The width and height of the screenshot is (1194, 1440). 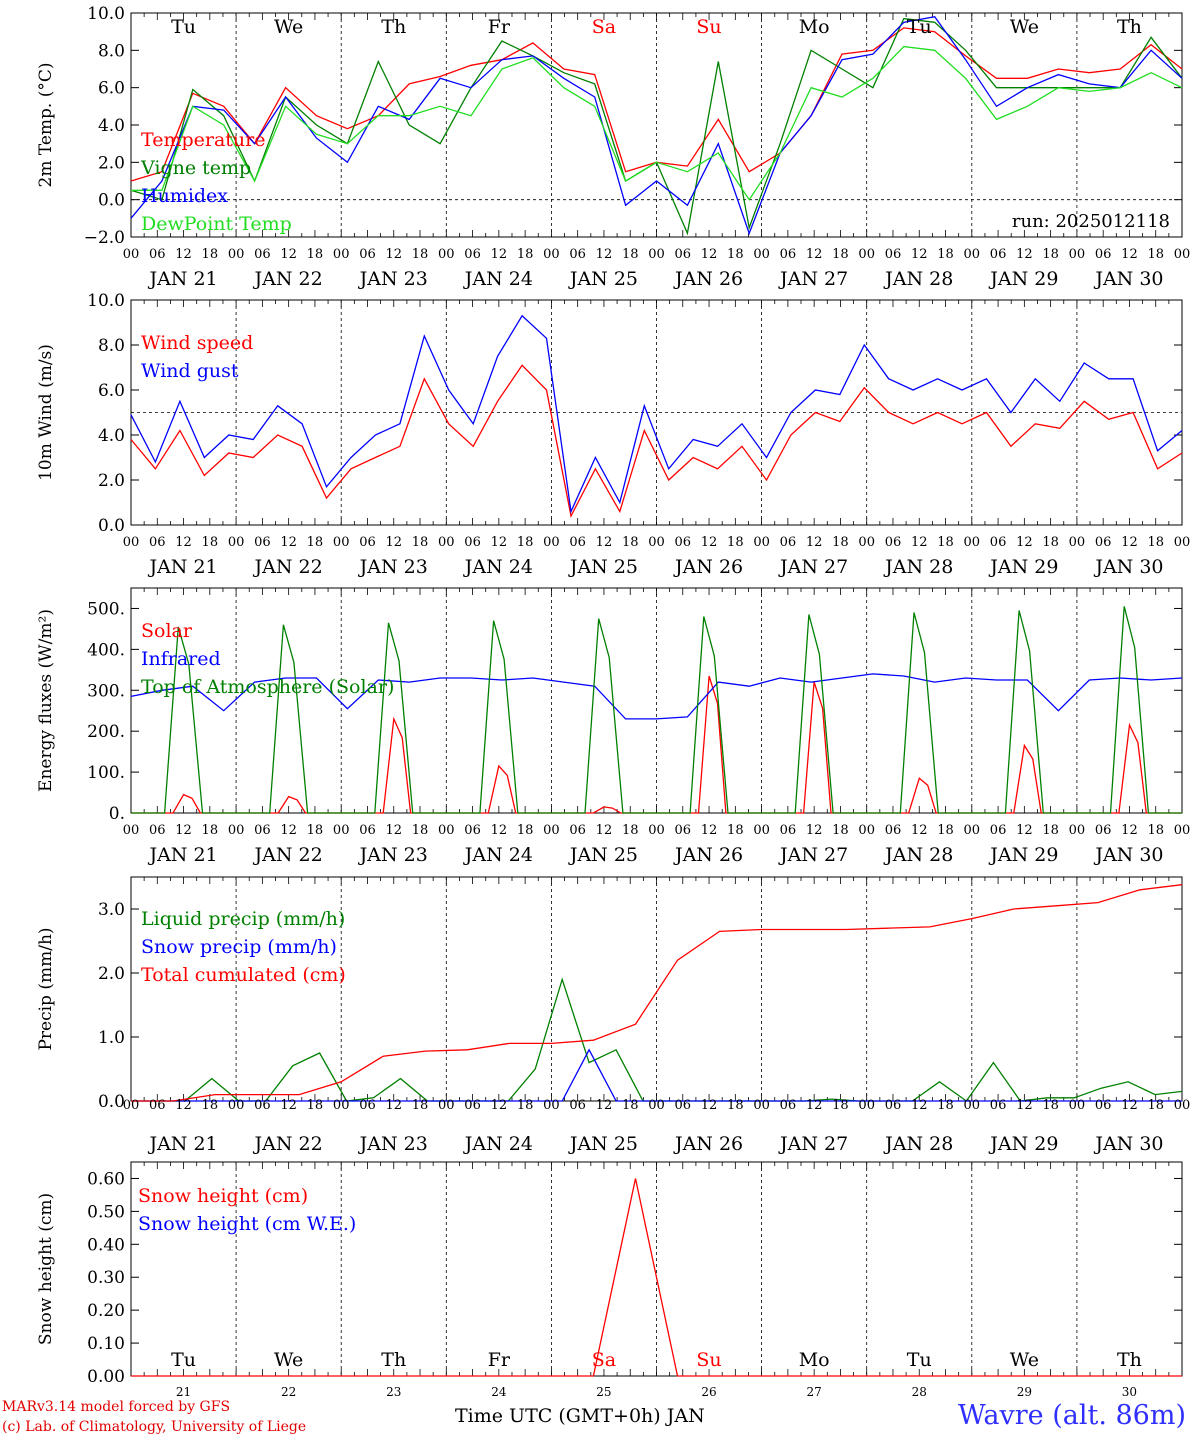 I want to click on legend-entry: Liquid precip (mm/h), so click(x=243, y=919).